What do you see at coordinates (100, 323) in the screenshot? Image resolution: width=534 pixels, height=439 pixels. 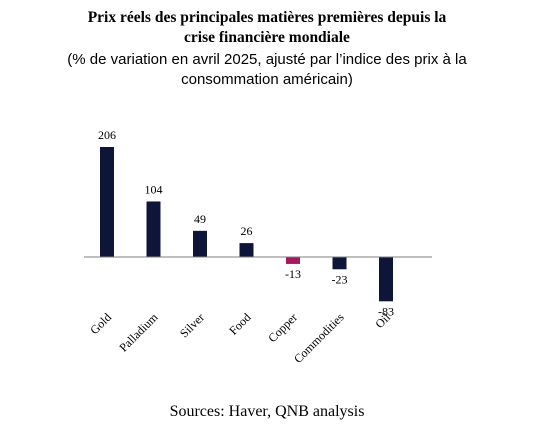 I see `category-label-gold: Gold` at bounding box center [100, 323].